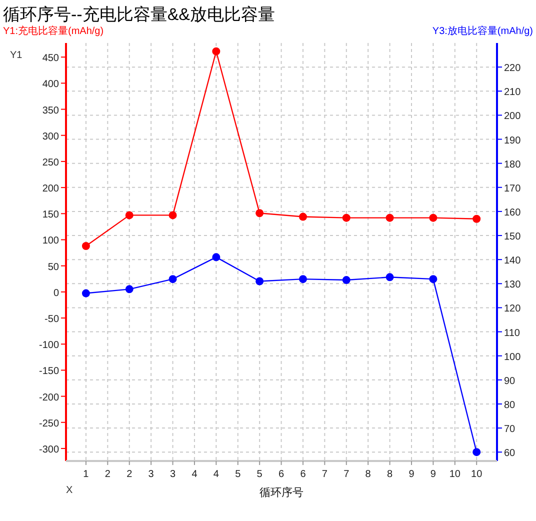 This screenshot has height=521, width=536. Describe the element at coordinates (139, 14) in the screenshot. I see `chart-title: 循环序号--充电比容量&&放电比容量` at that location.